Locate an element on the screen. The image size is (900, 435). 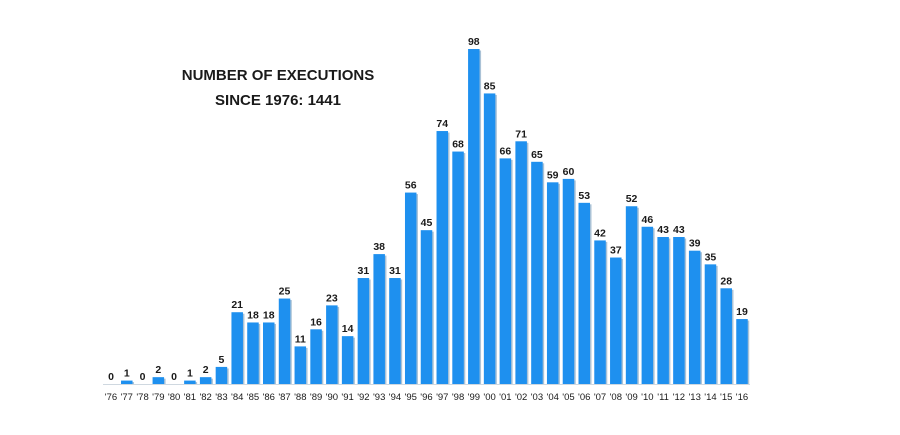
x-tick-label: '97 is located at coordinates (442, 397).